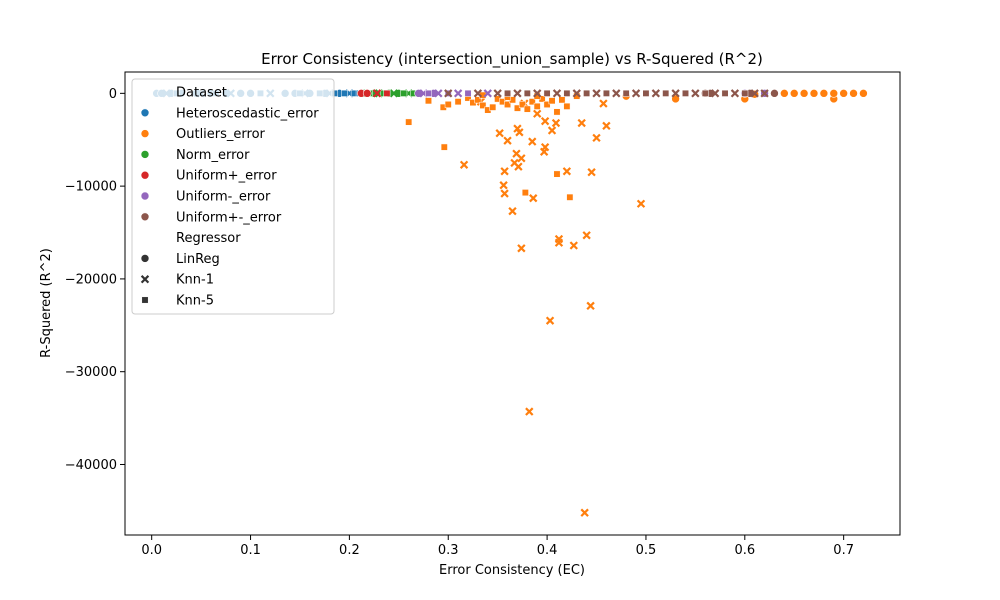 Image resolution: width=1000 pixels, height=600 pixels. What do you see at coordinates (46, 303) in the screenshot?
I see `y-axis-label: R-Squered (R^2)` at bounding box center [46, 303].